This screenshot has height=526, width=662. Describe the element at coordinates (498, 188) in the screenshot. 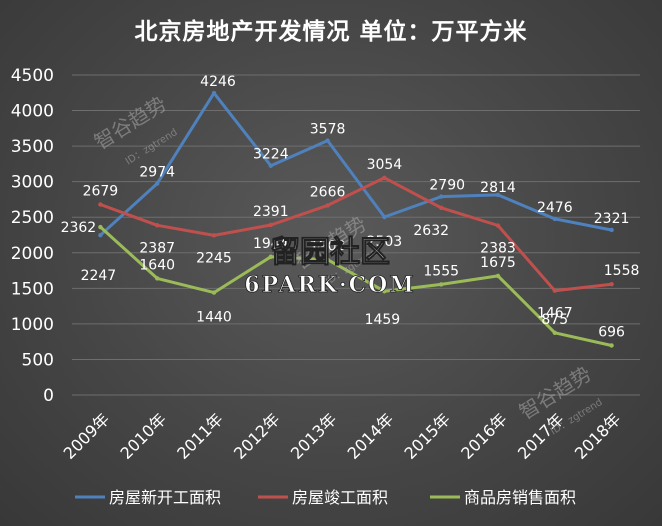

I see `data-label: 2814` at that location.